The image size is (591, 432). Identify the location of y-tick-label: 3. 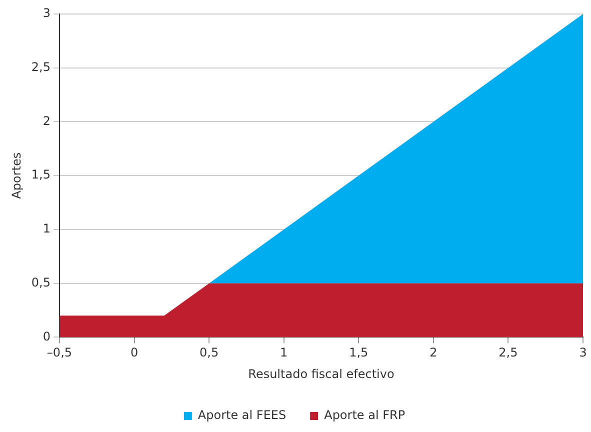
(46, 13).